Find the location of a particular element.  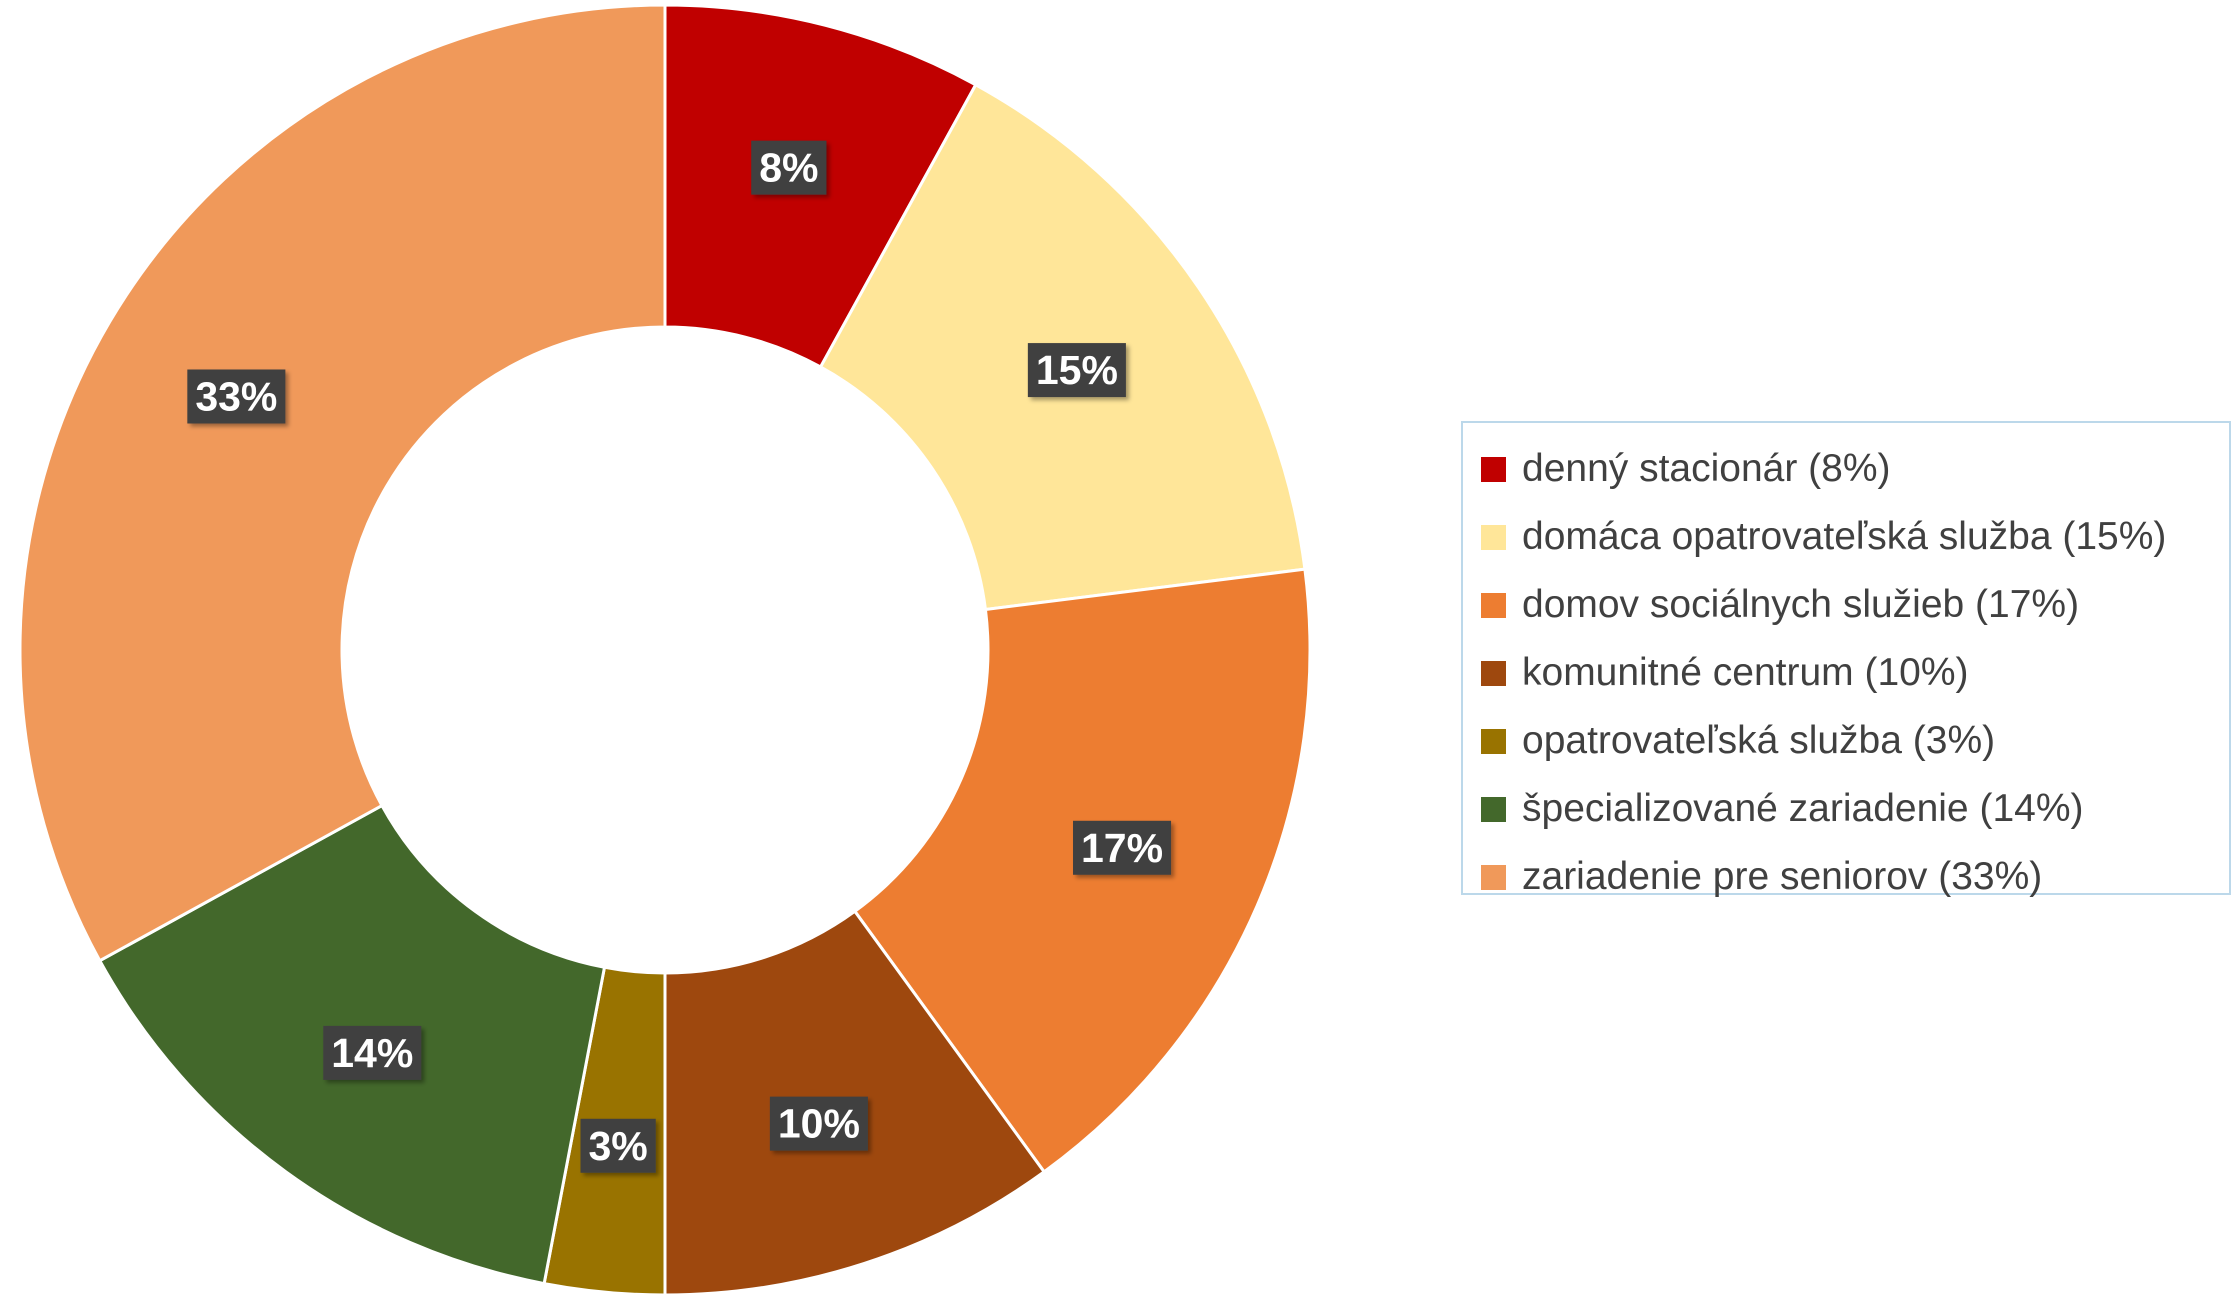

legend-label-2: domov sociálnych služieb (17%) is located at coordinates (1801, 604).